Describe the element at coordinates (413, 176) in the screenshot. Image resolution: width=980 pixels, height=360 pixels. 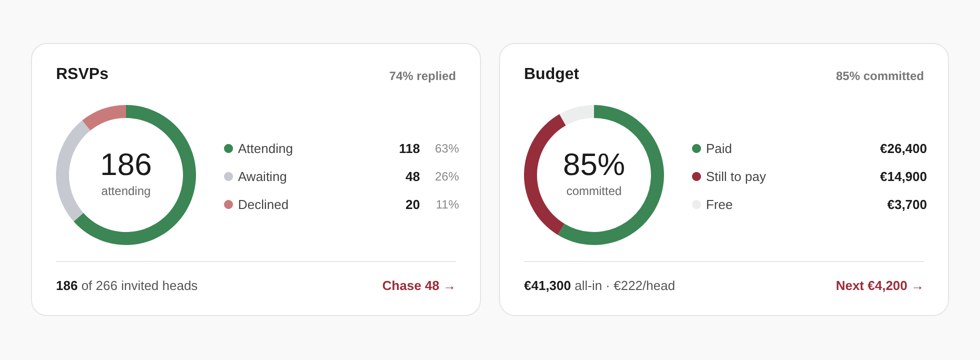
I see `data-label: 48` at that location.